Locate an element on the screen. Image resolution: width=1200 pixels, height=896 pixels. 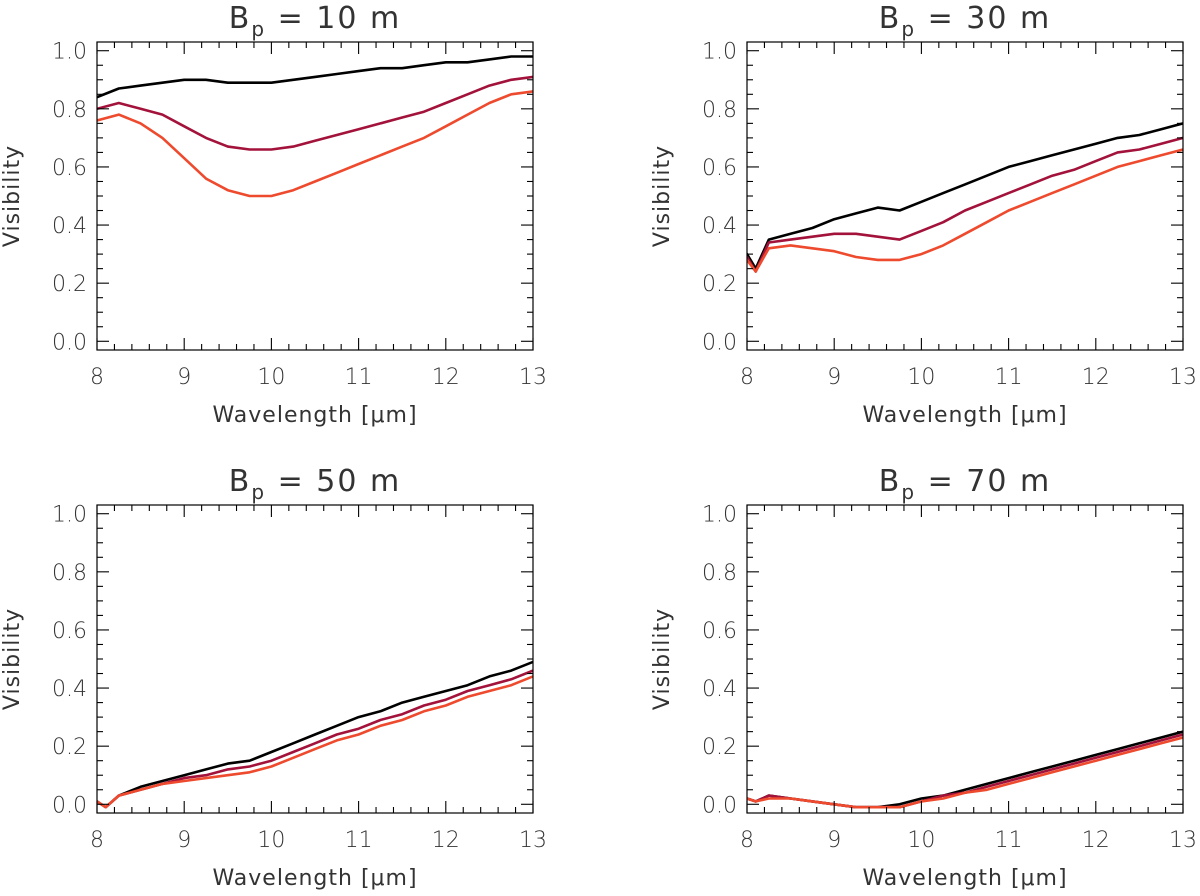
panel-title: Bp = 10 m is located at coordinates (315, 21).